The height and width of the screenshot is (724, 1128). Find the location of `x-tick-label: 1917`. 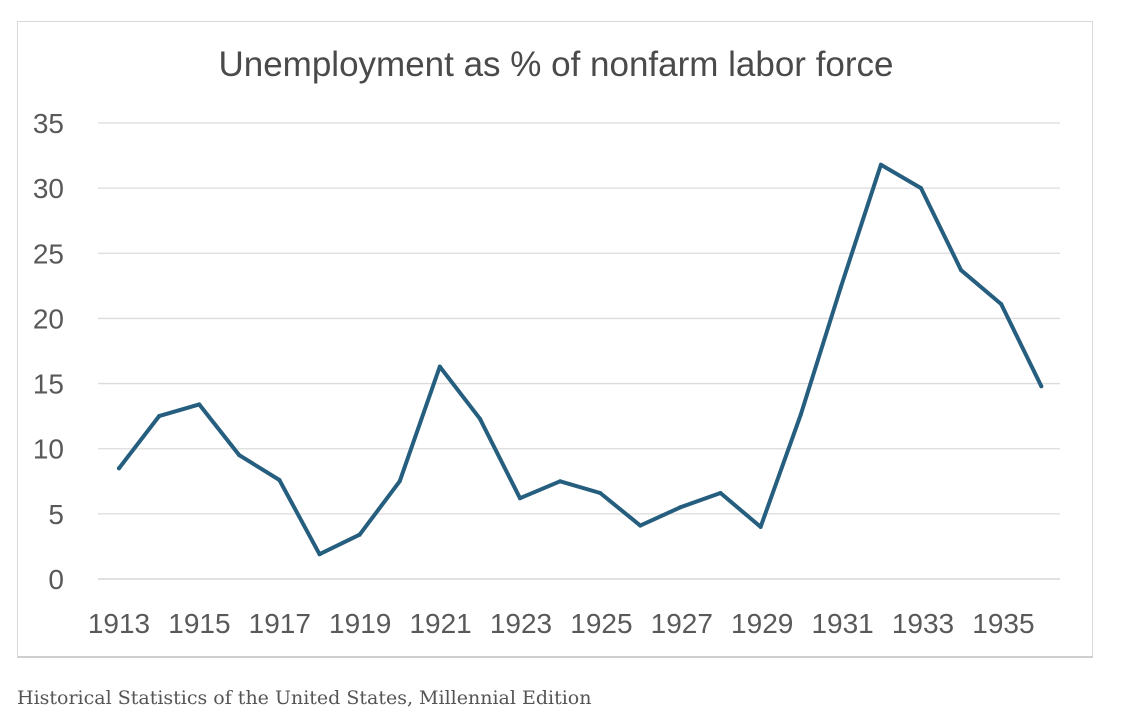

x-tick-label: 1917 is located at coordinates (280, 623).